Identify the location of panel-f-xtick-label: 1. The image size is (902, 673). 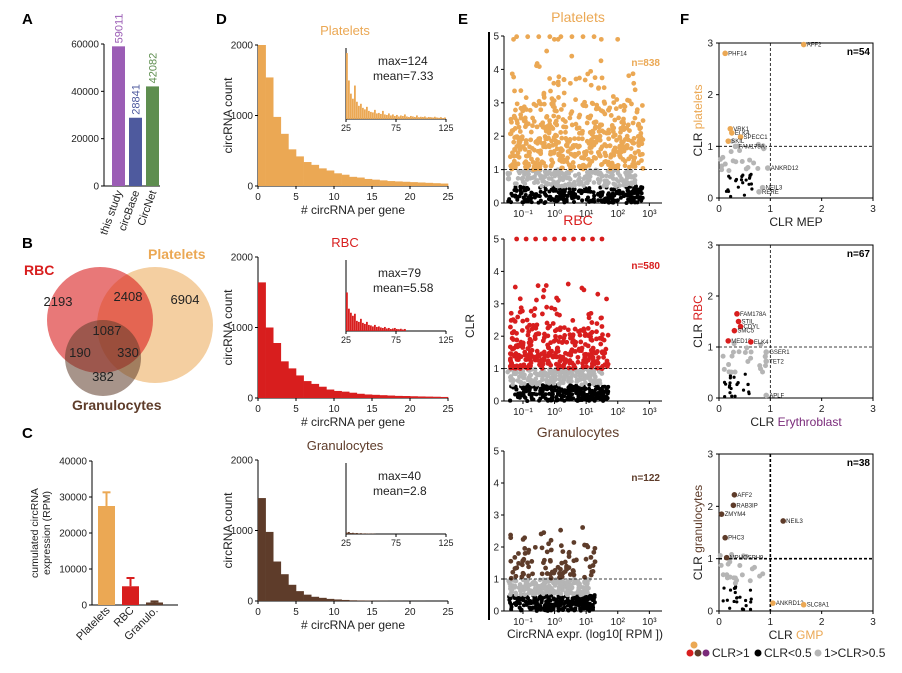
(771, 209).